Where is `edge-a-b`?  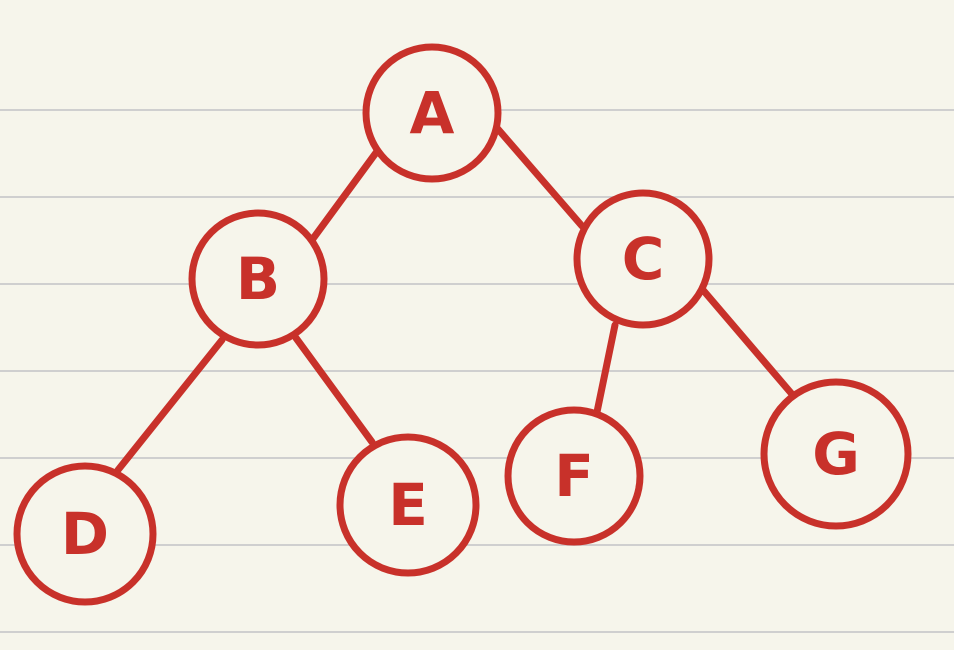 edge-a-b is located at coordinates (345, 195).